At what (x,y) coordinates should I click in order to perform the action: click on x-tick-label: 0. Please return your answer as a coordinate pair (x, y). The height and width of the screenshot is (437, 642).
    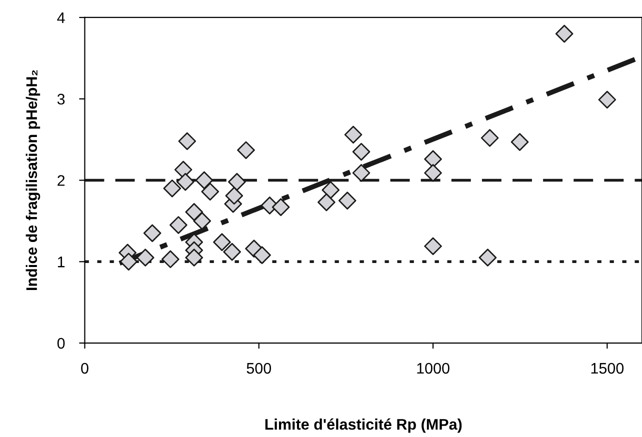
    Looking at the image, I should click on (84, 368).